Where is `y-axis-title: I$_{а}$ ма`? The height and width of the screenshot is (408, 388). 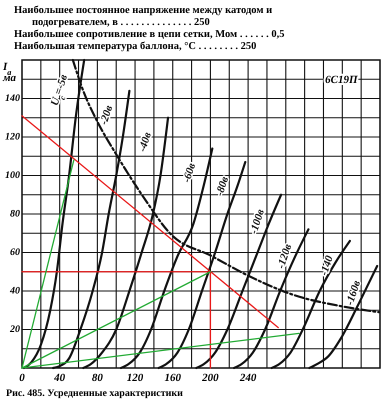 y-axis-title: I$_{а}$ ма is located at coordinates (9, 72).